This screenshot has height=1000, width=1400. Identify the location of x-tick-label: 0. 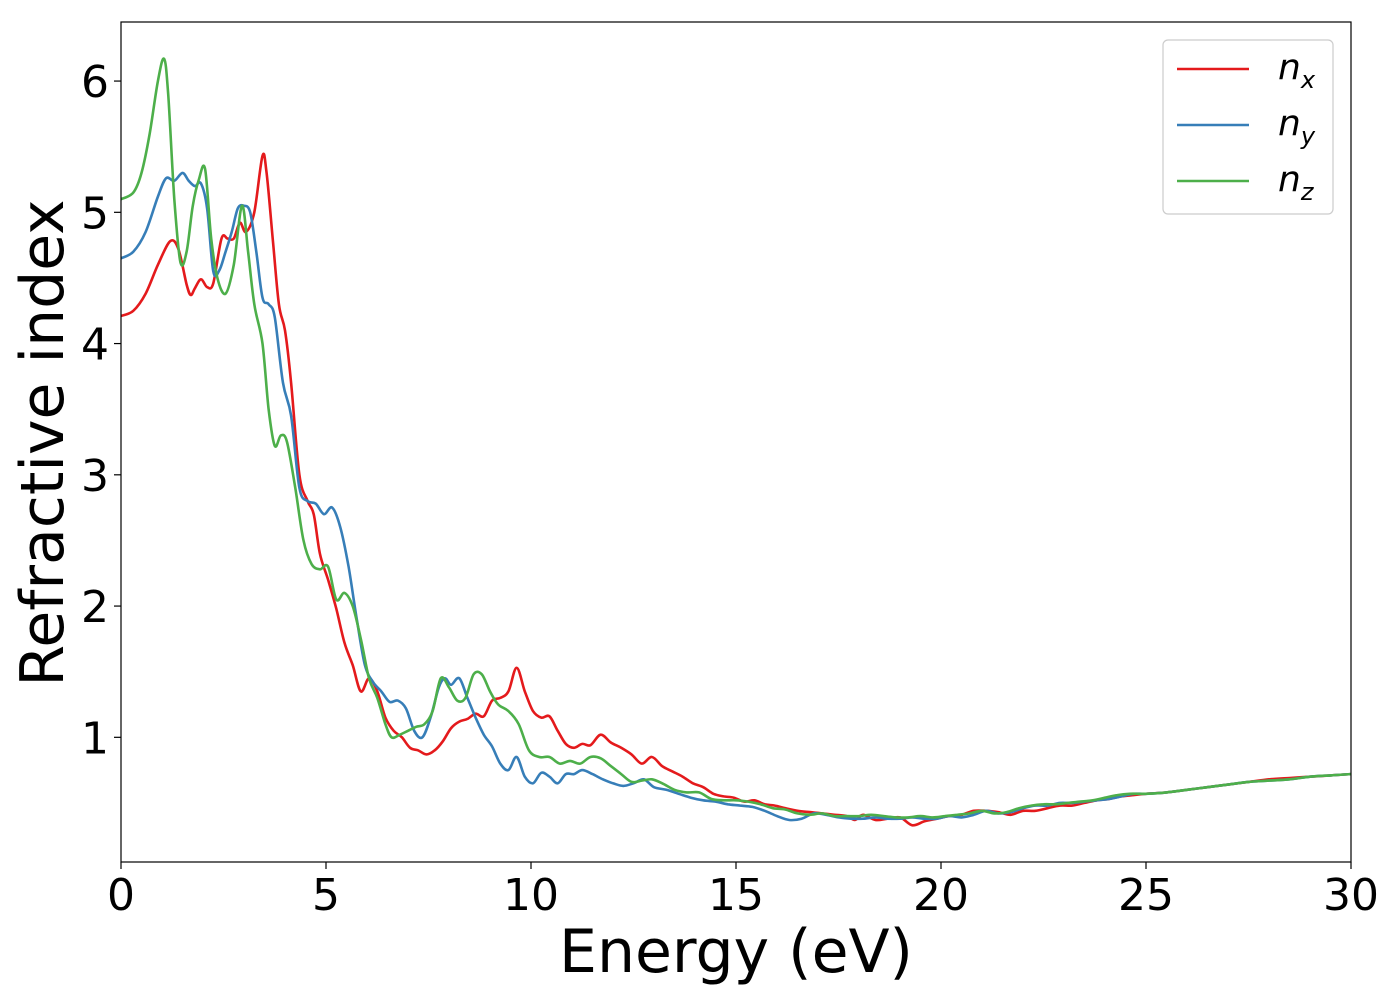
(121, 895).